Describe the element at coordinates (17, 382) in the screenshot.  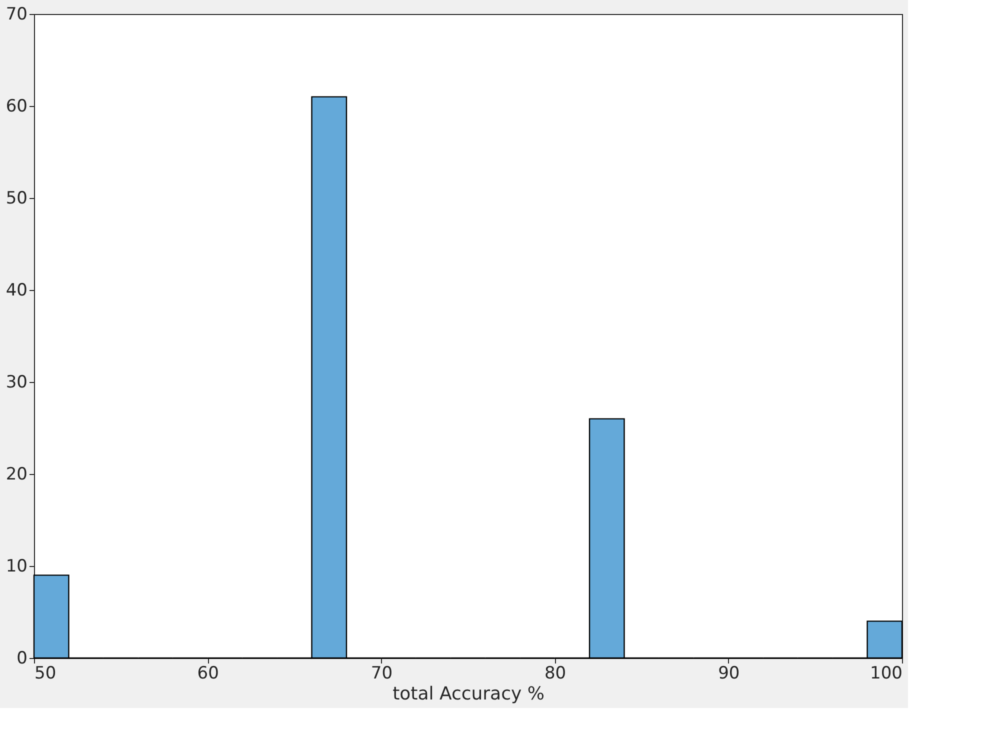
I see `y-tick-label: 30` at that location.